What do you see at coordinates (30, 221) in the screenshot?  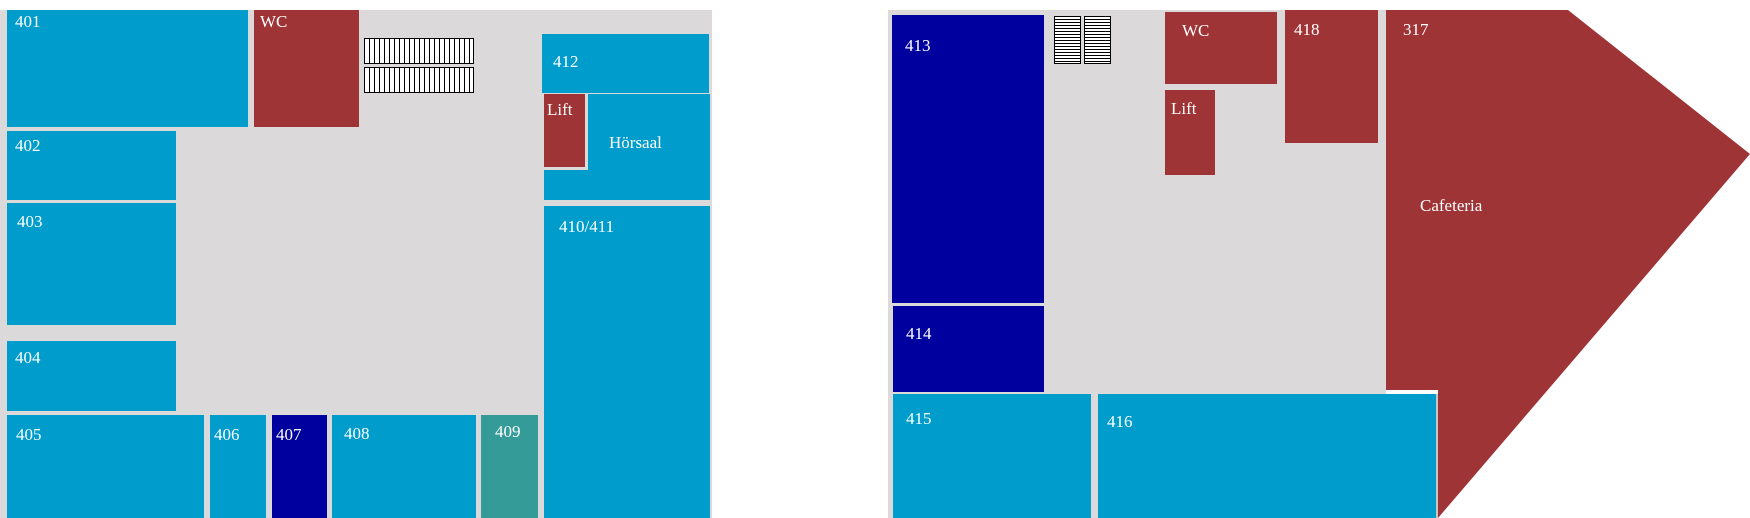 I see `room-403-label: 403` at bounding box center [30, 221].